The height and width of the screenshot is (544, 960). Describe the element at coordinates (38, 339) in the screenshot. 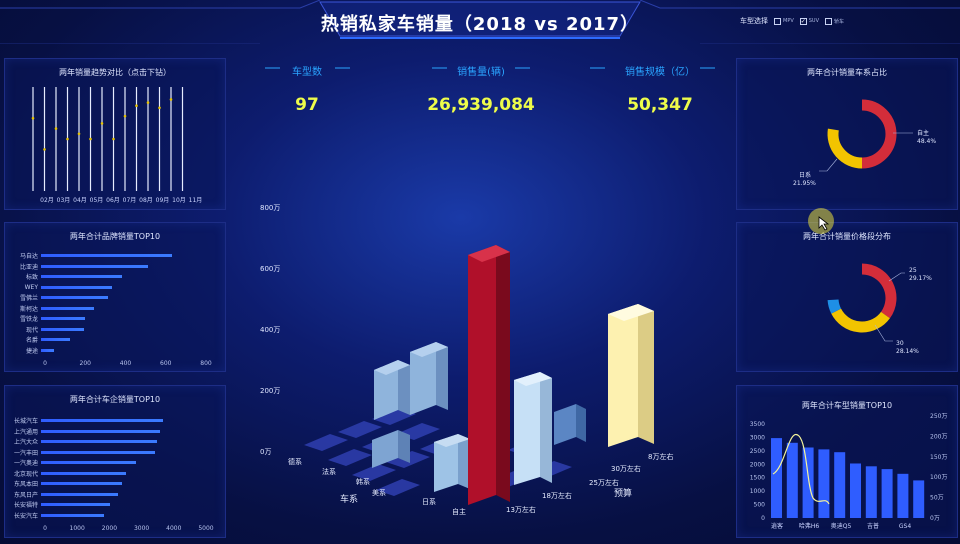

I see `bar-row: 名爵` at that location.